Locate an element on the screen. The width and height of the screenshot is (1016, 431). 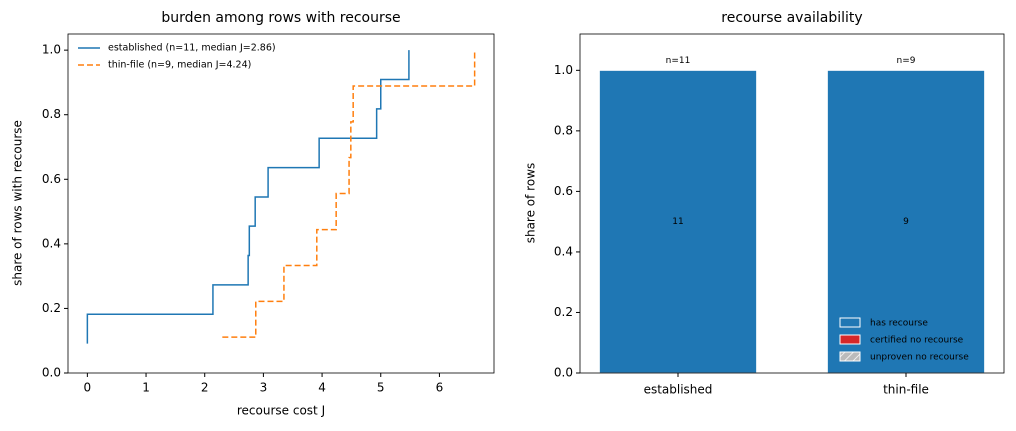
y-axis-label: share of rows with recourse is located at coordinates (18, 203).